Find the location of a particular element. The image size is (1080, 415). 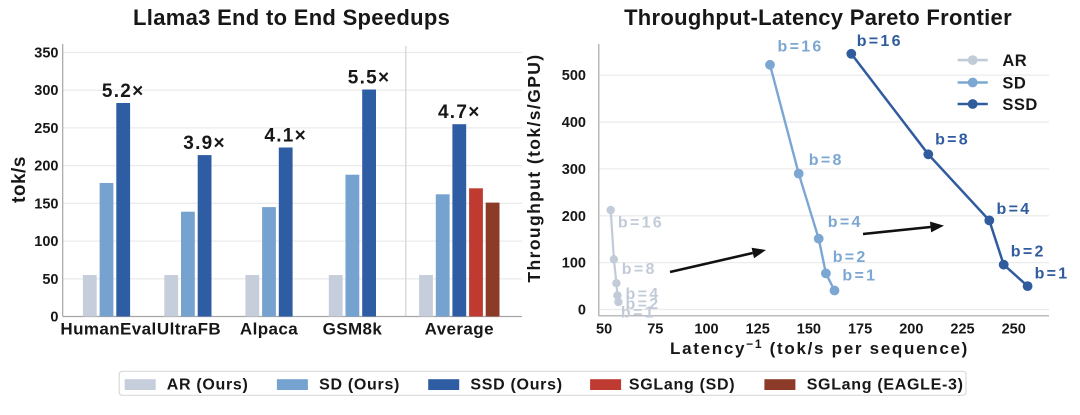

svg-text: Alpaca is located at coordinates (269, 329).